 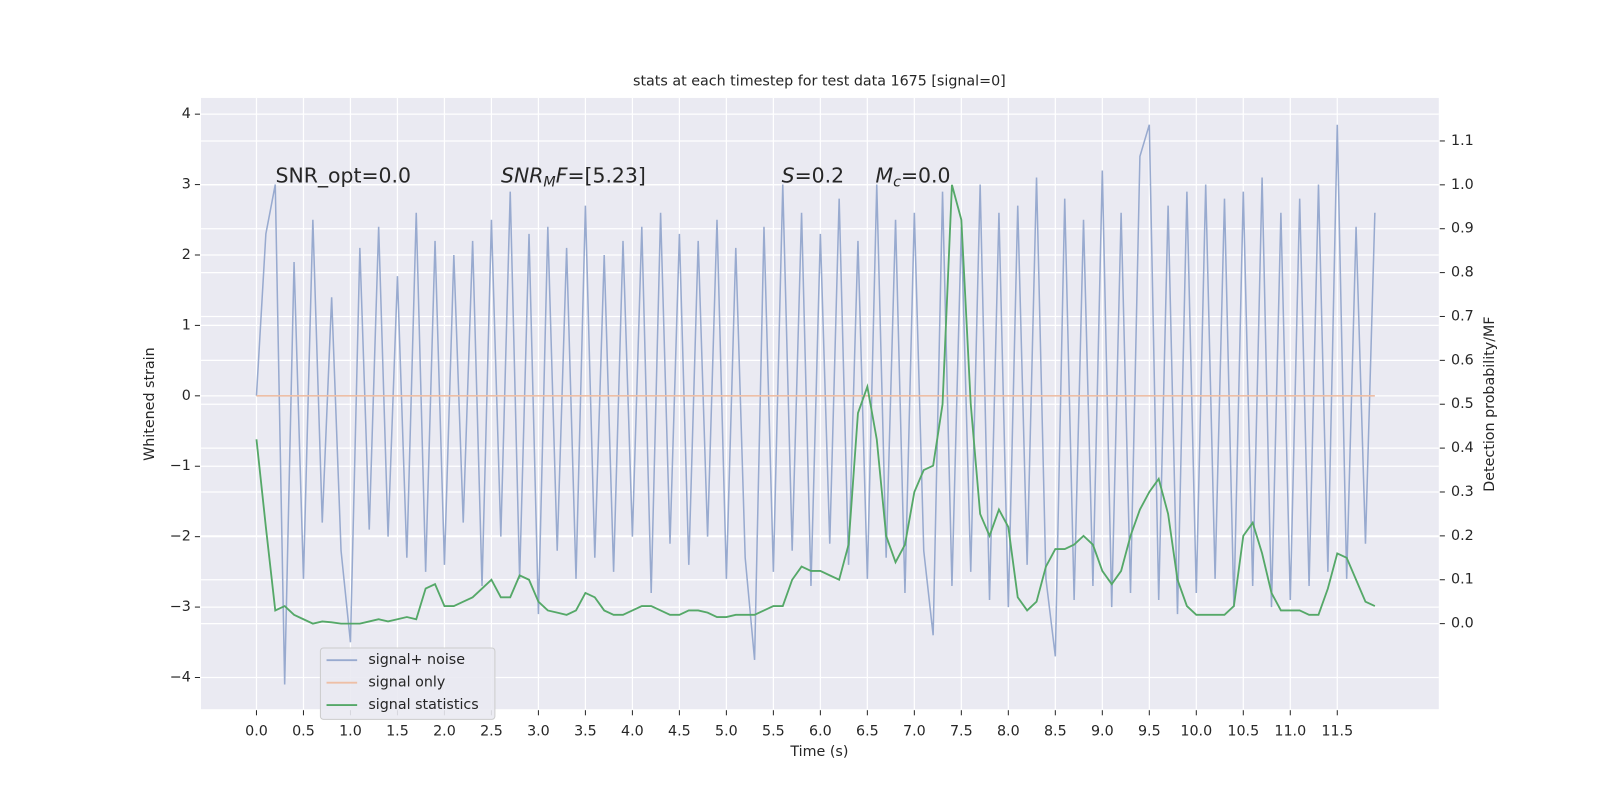 I want to click on x-tick-label: 4.0, so click(x=632, y=732).